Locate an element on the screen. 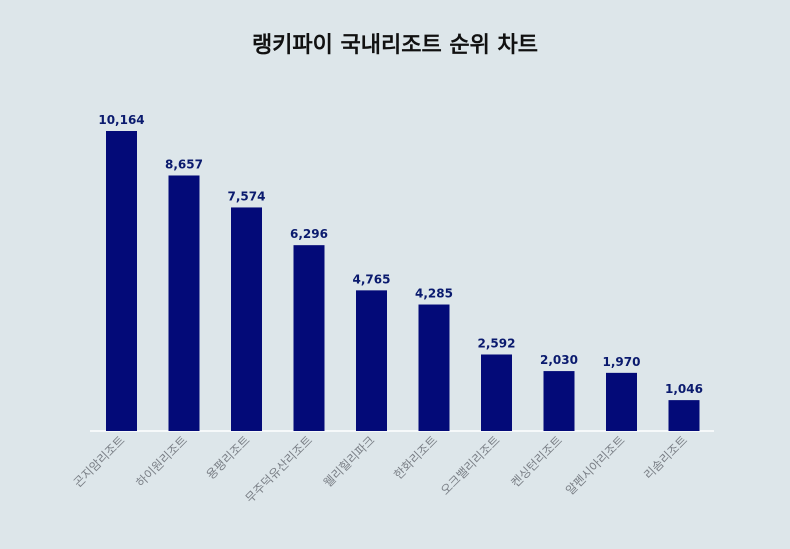 Image resolution: width=790 pixels, height=549 pixels. chart-title: 랭키파이 국내리조트 순위 차트 is located at coordinates (395, 45).